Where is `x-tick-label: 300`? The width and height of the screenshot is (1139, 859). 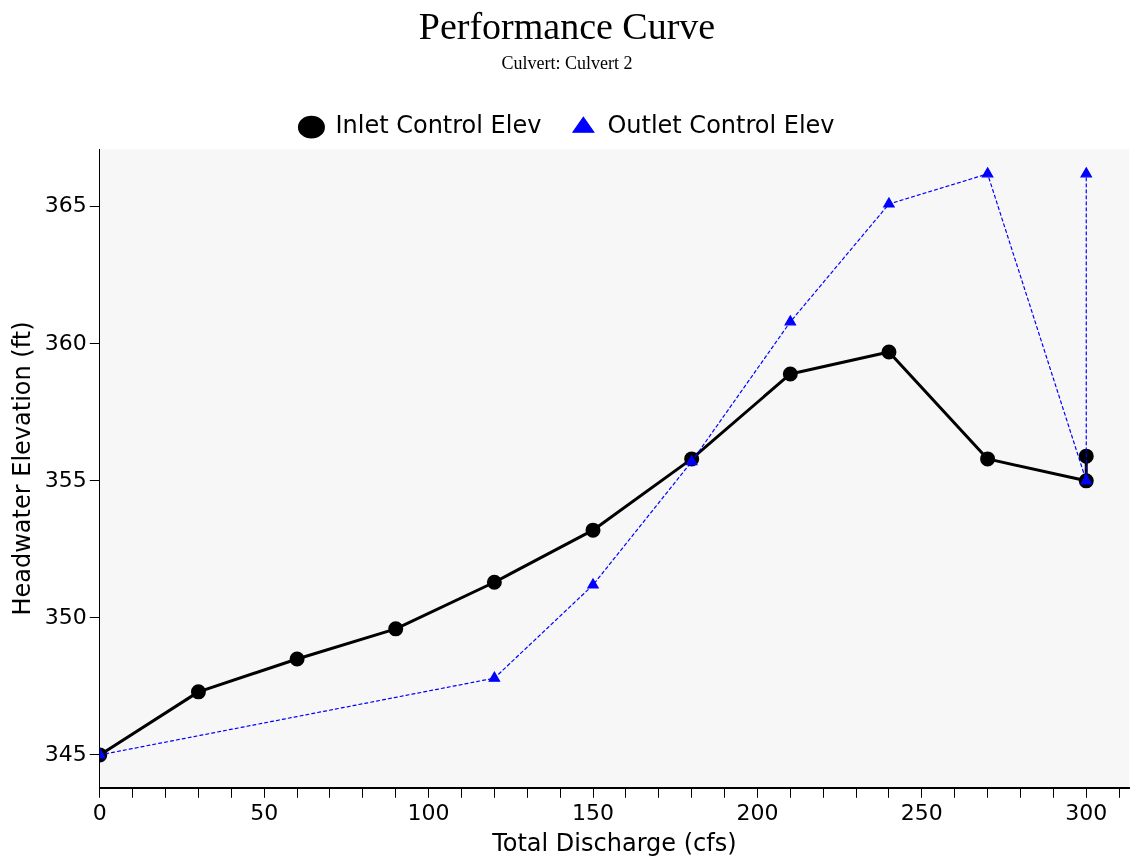
x-tick-label: 300 is located at coordinates (1086, 812).